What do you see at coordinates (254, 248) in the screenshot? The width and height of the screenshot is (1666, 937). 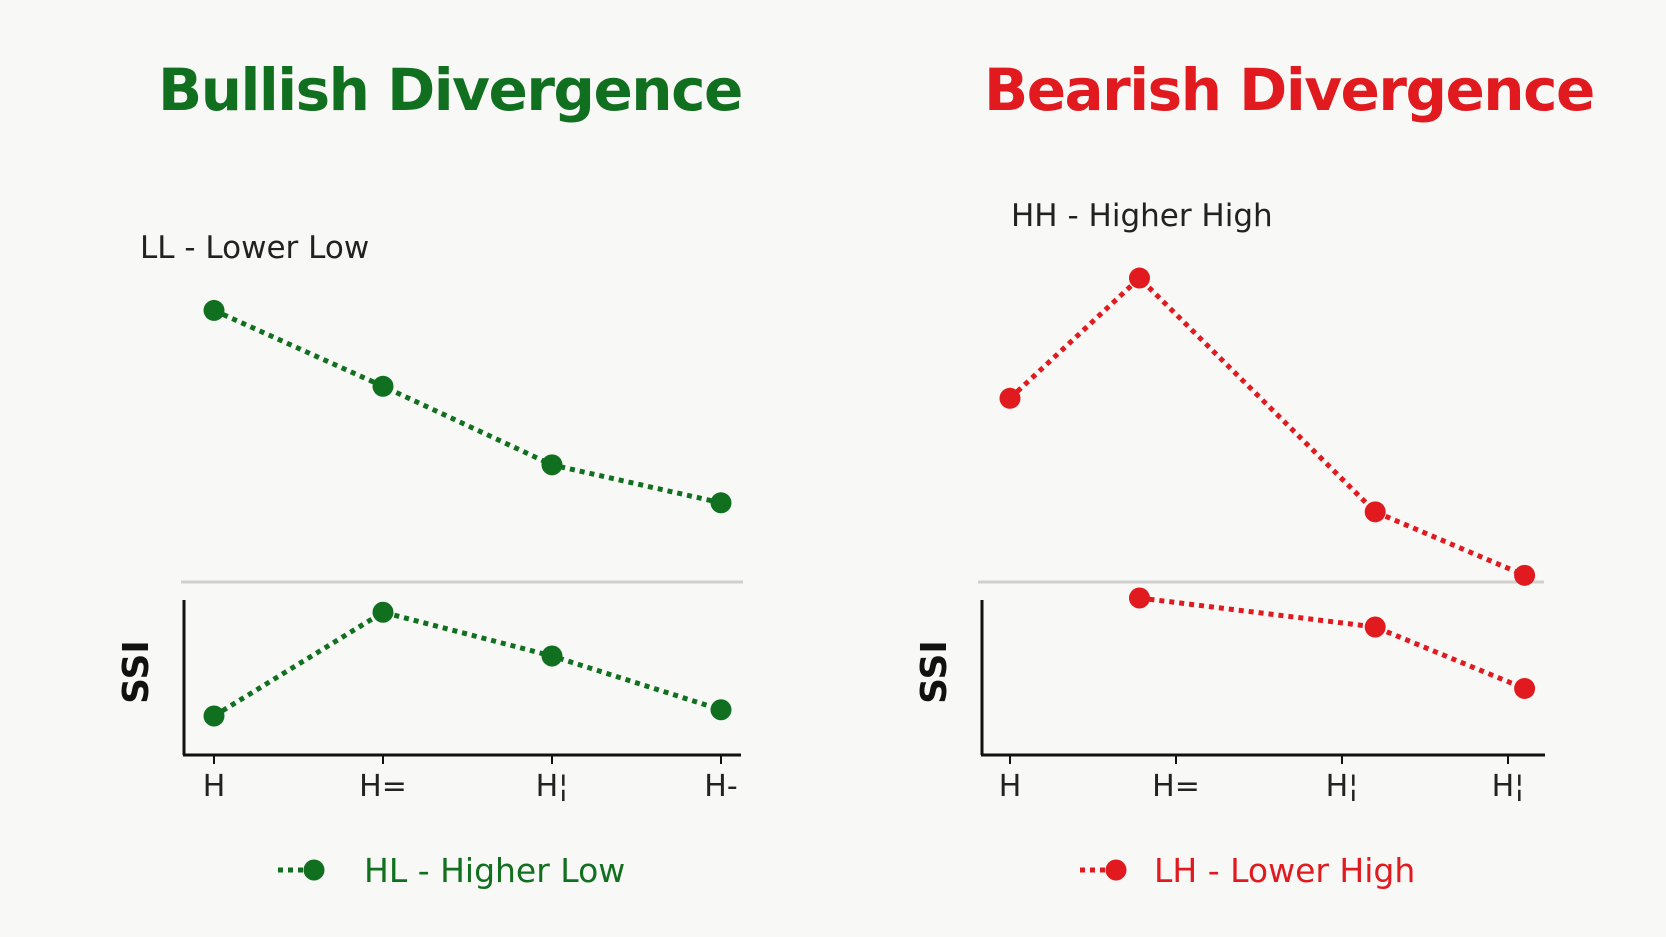 I see `price-annotation: LL - Lower Low` at bounding box center [254, 248].